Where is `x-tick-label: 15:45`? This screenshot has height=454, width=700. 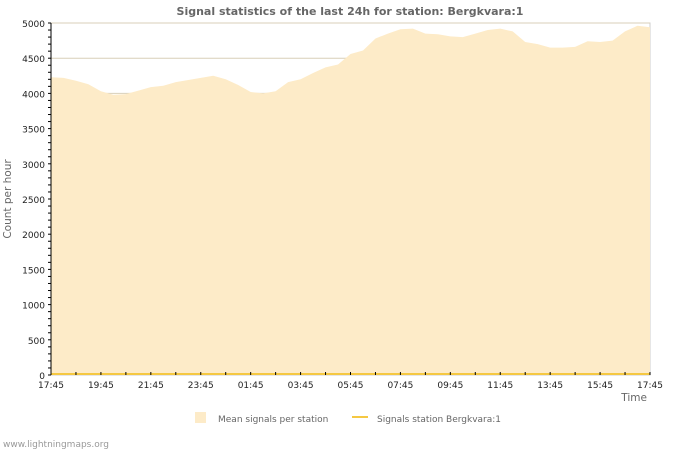 x-tick-label: 15:45 is located at coordinates (600, 386).